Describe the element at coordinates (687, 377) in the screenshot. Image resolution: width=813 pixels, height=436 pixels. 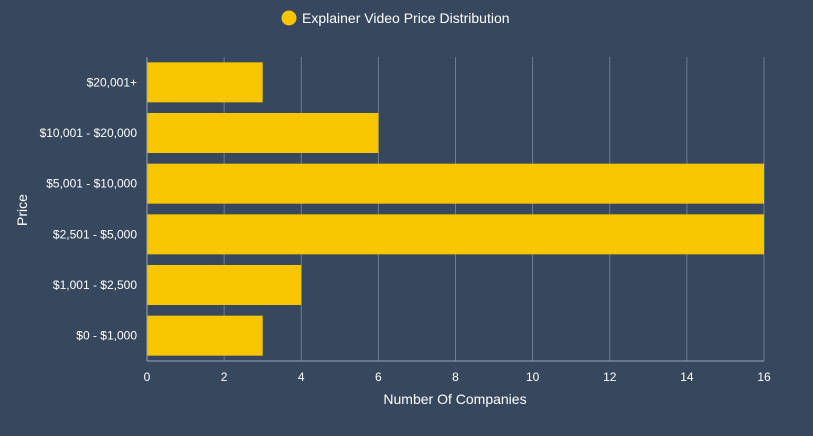
I see `x-tick-label: 14` at that location.